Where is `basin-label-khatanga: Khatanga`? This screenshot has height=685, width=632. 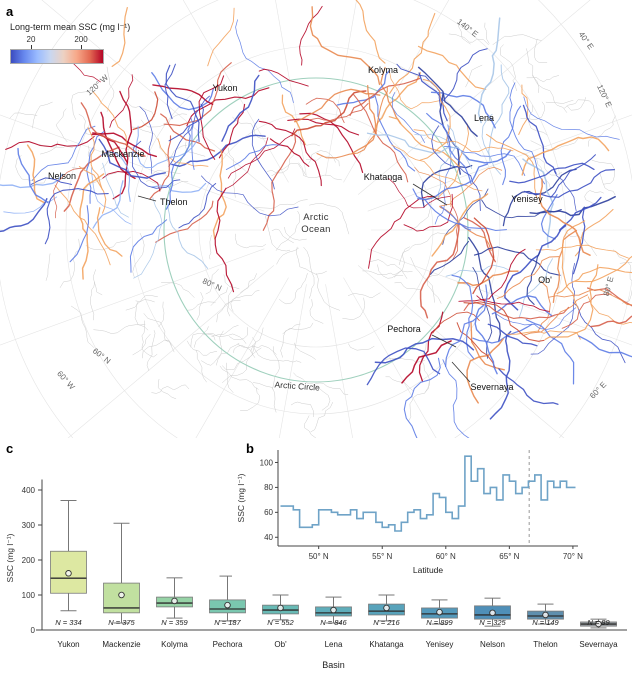 basin-label-khatanga: Khatanga is located at coordinates (383, 177).